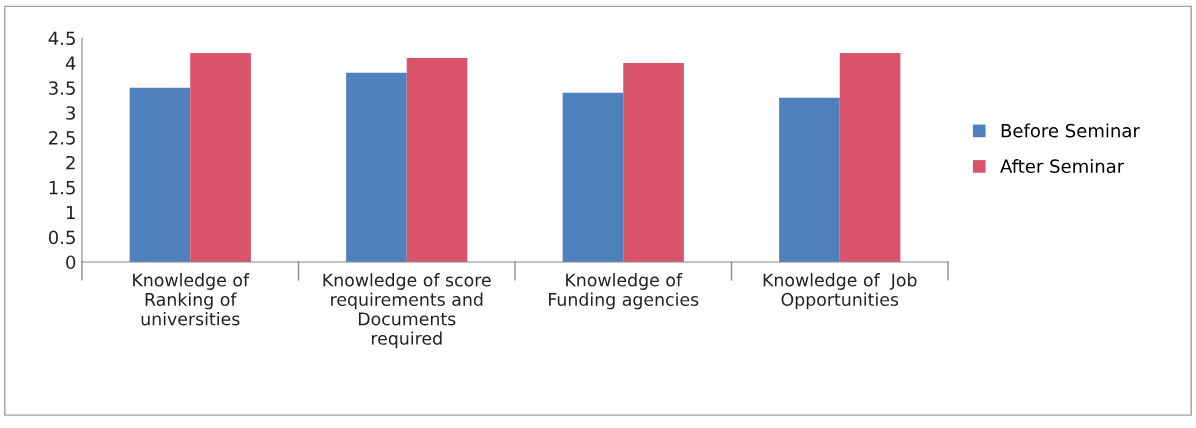 The image size is (1196, 428). I want to click on y-tick-label: 4.5, so click(61, 38).